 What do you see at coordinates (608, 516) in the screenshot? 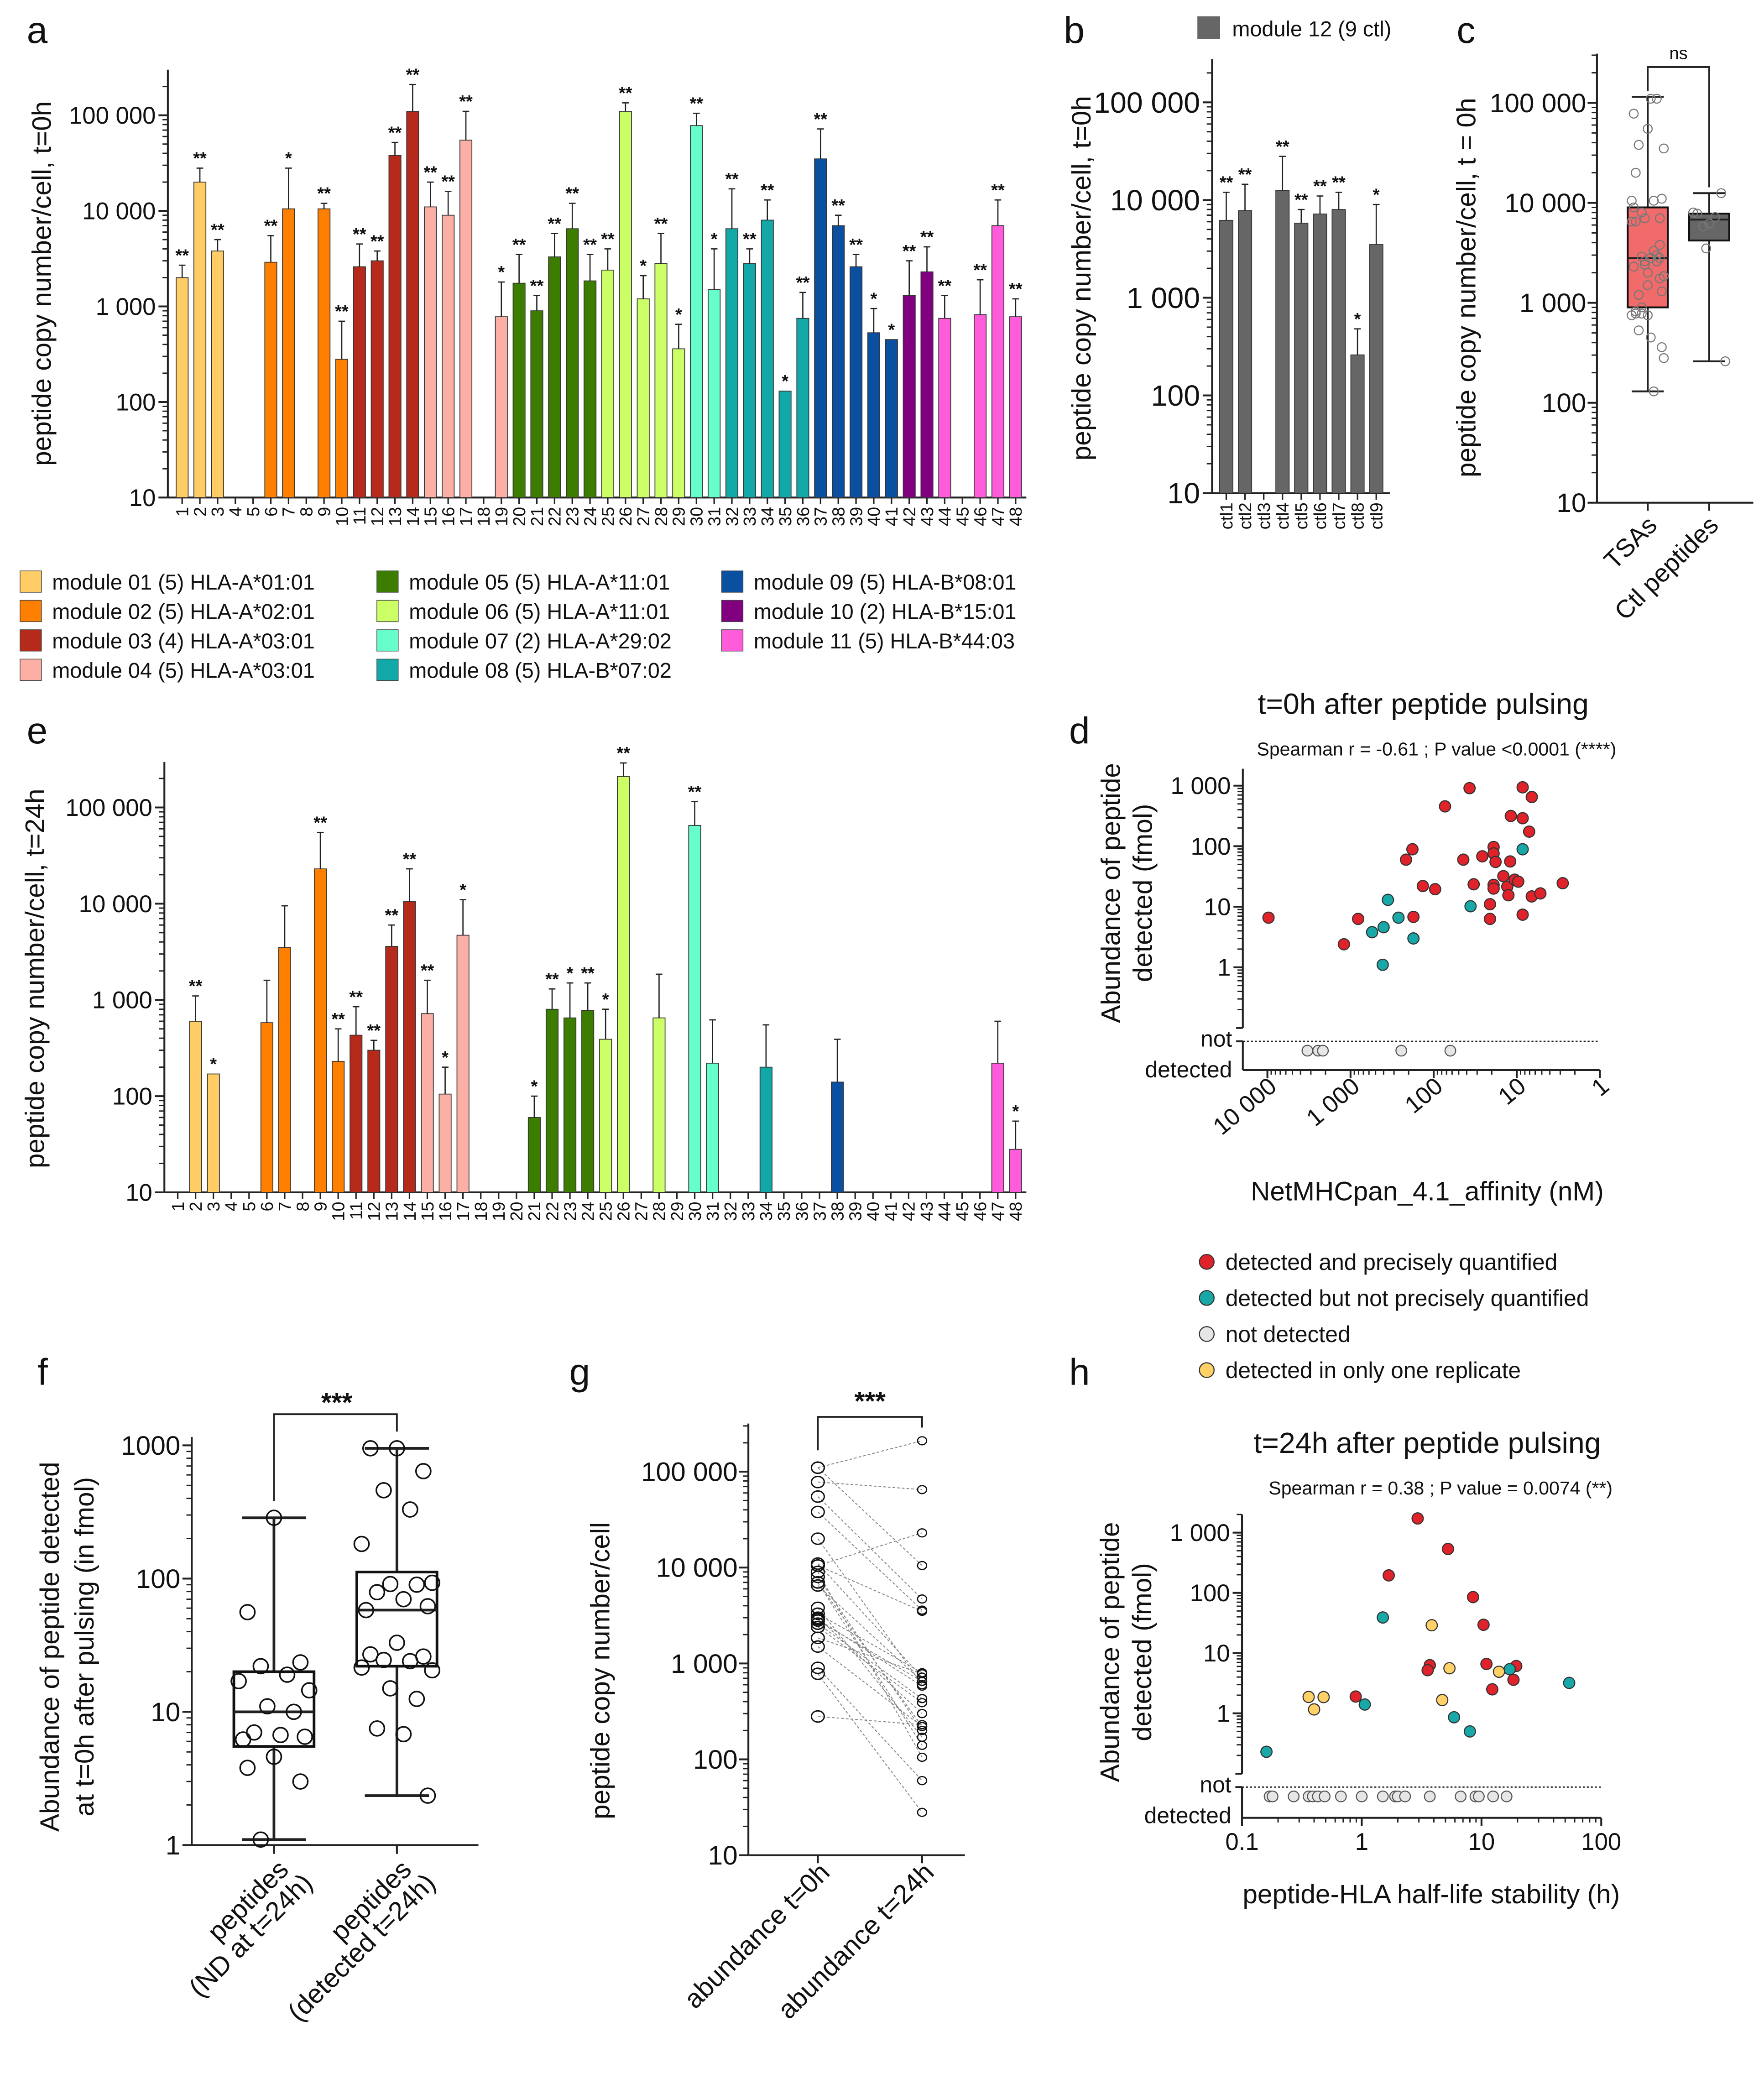
I see `x-tick-label: 25` at bounding box center [608, 516].